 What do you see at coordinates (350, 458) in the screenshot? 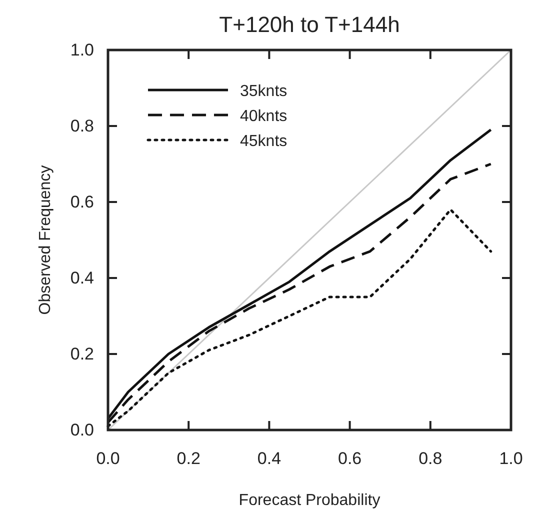
I see `x-tick-label: 0.6` at bounding box center [350, 458].